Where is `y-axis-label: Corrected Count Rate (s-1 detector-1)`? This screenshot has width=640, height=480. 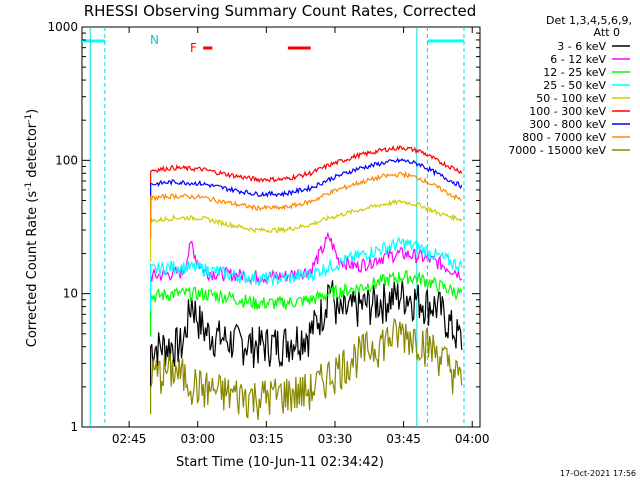
y-axis-label: Corrected Count Rate (s-1 detector-1) is located at coordinates (32, 228).